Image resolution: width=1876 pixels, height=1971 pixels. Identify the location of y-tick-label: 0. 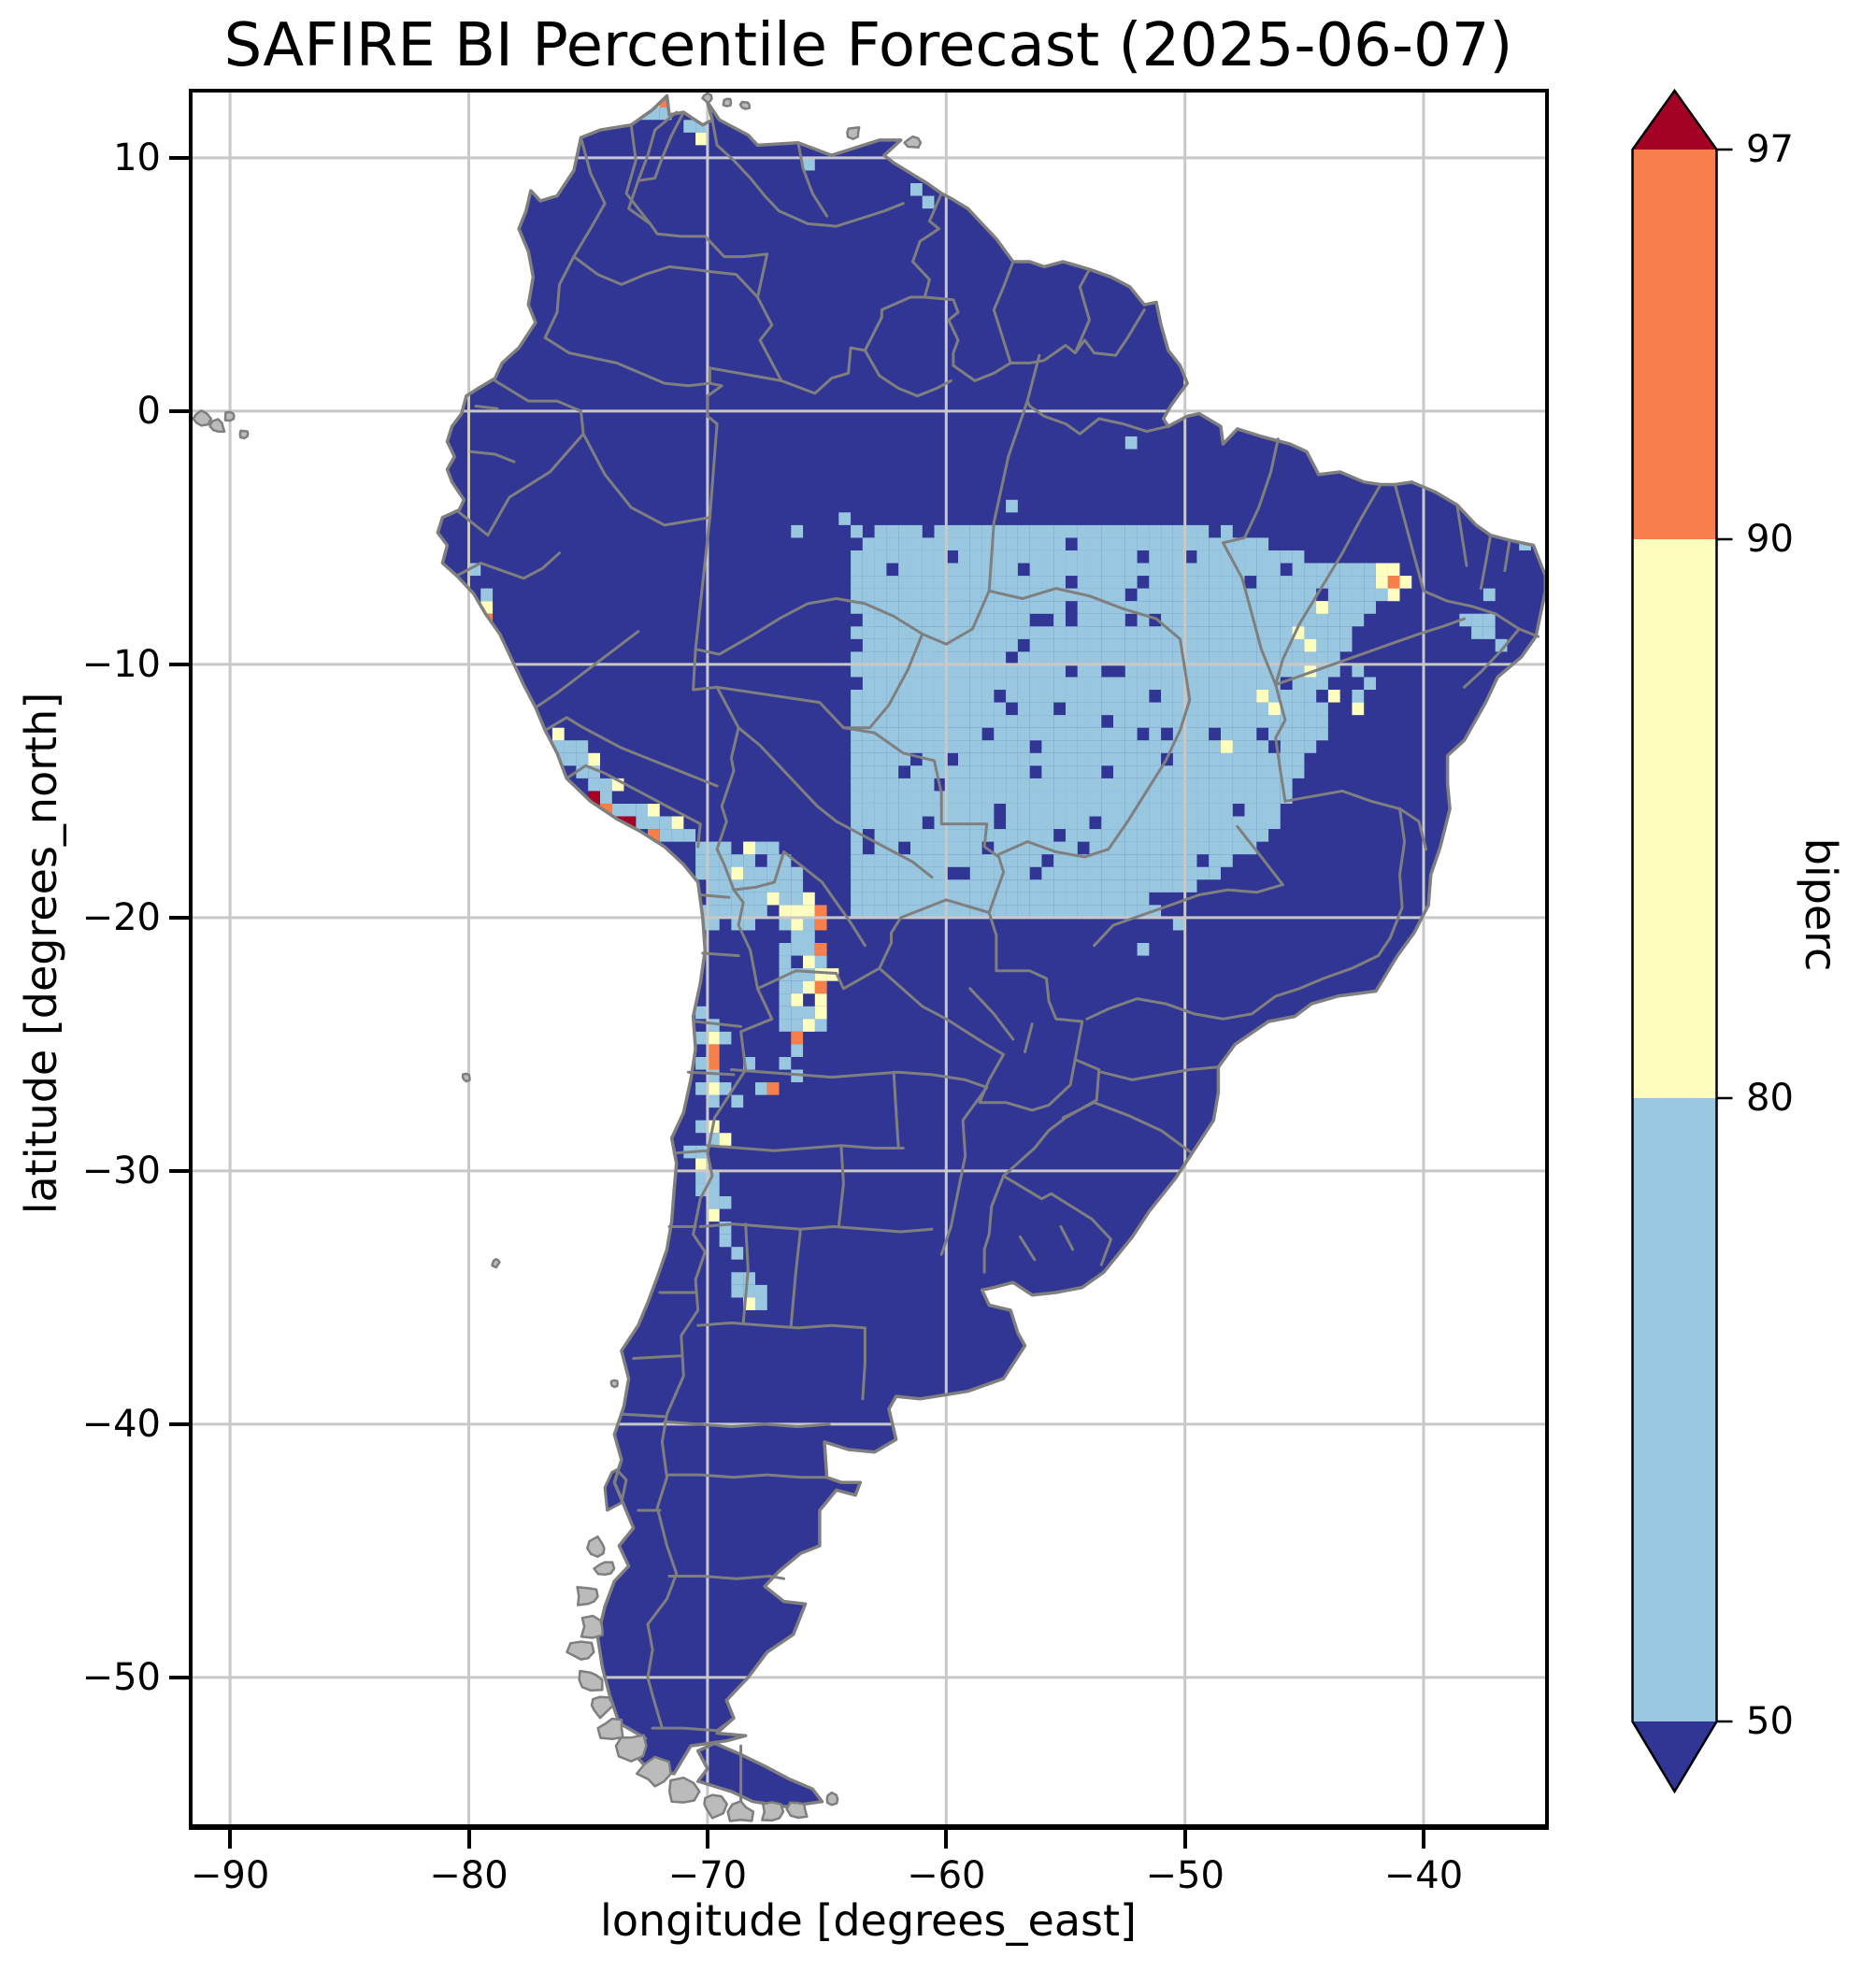
(149, 411).